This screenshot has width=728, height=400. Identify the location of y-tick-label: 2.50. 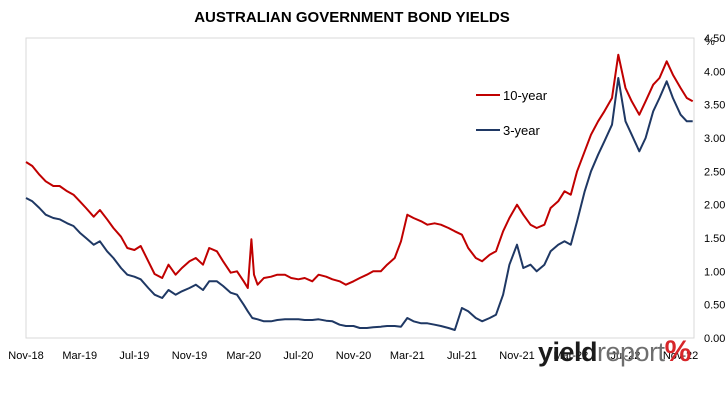
(714, 172).